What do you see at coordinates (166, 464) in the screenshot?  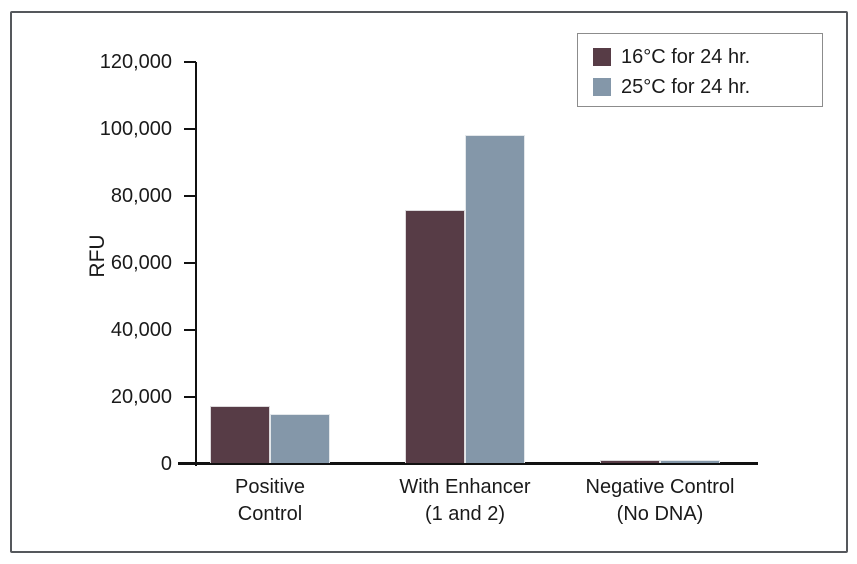 I see `y-tick-label: 0` at bounding box center [166, 464].